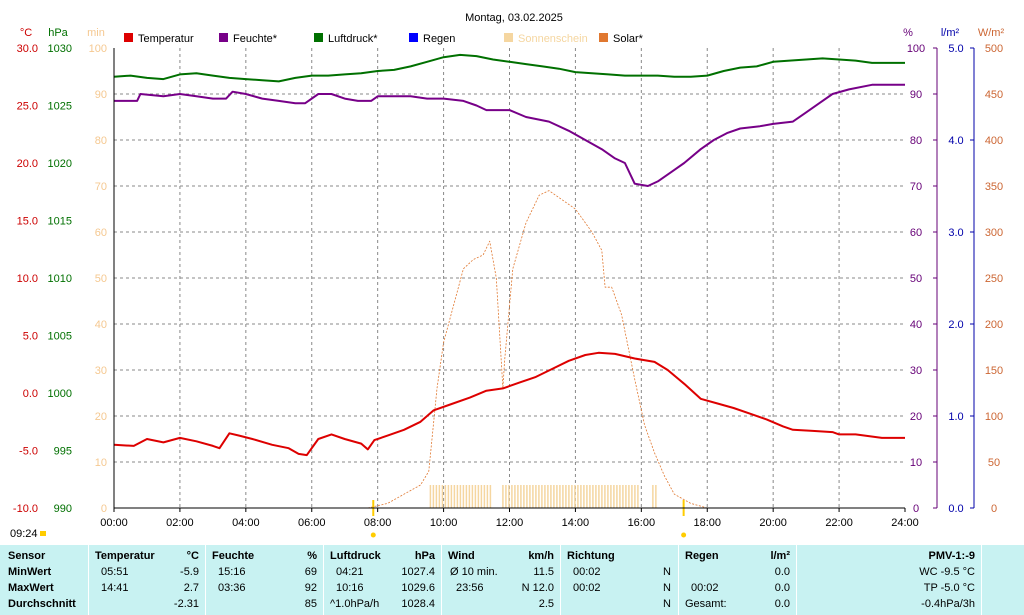 The image size is (1024, 615). What do you see at coordinates (43, 533) in the screenshot?
I see `time-marker` at bounding box center [43, 533].